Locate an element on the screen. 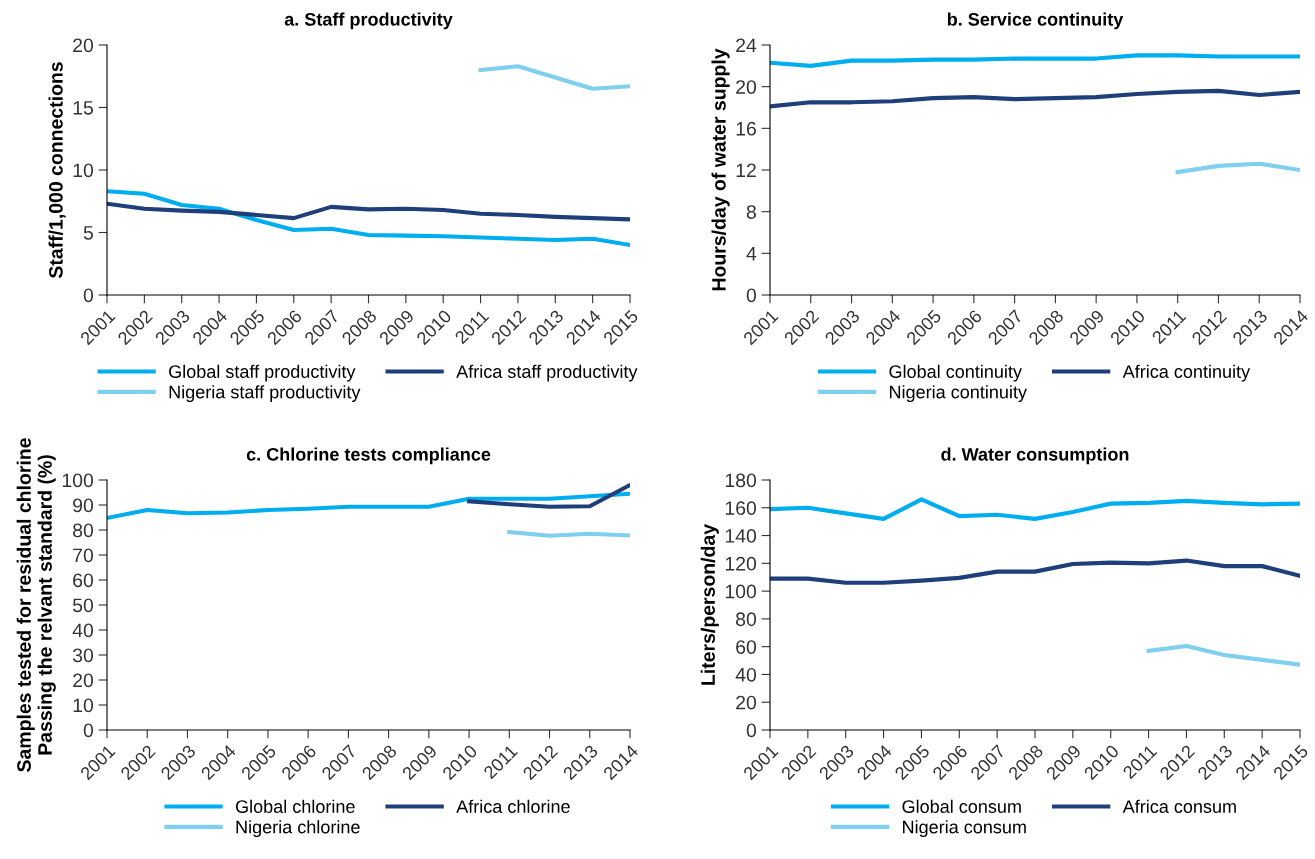 This screenshot has width=1315, height=859. chart-title: d. Water consumption is located at coordinates (1035, 456).